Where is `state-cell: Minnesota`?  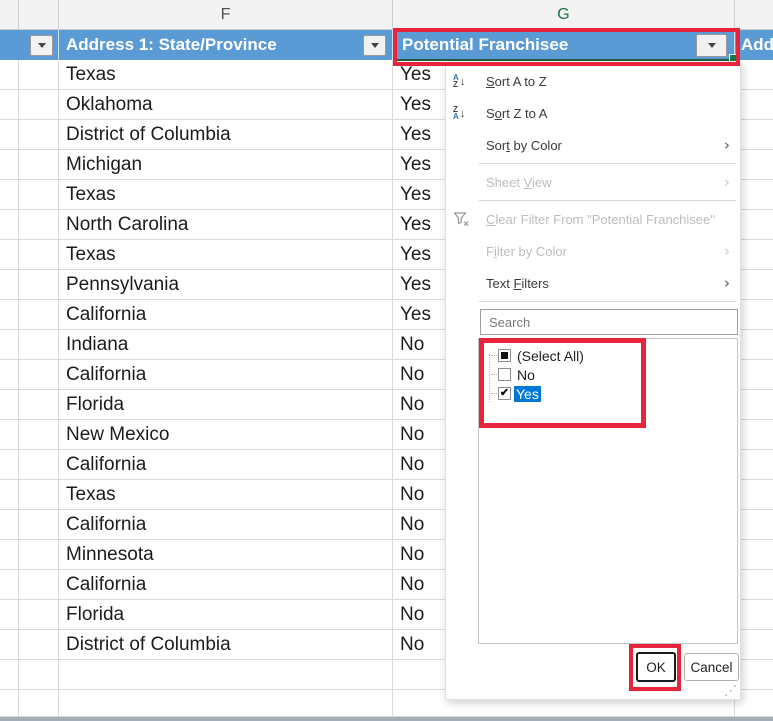 state-cell: Minnesota is located at coordinates (226, 554).